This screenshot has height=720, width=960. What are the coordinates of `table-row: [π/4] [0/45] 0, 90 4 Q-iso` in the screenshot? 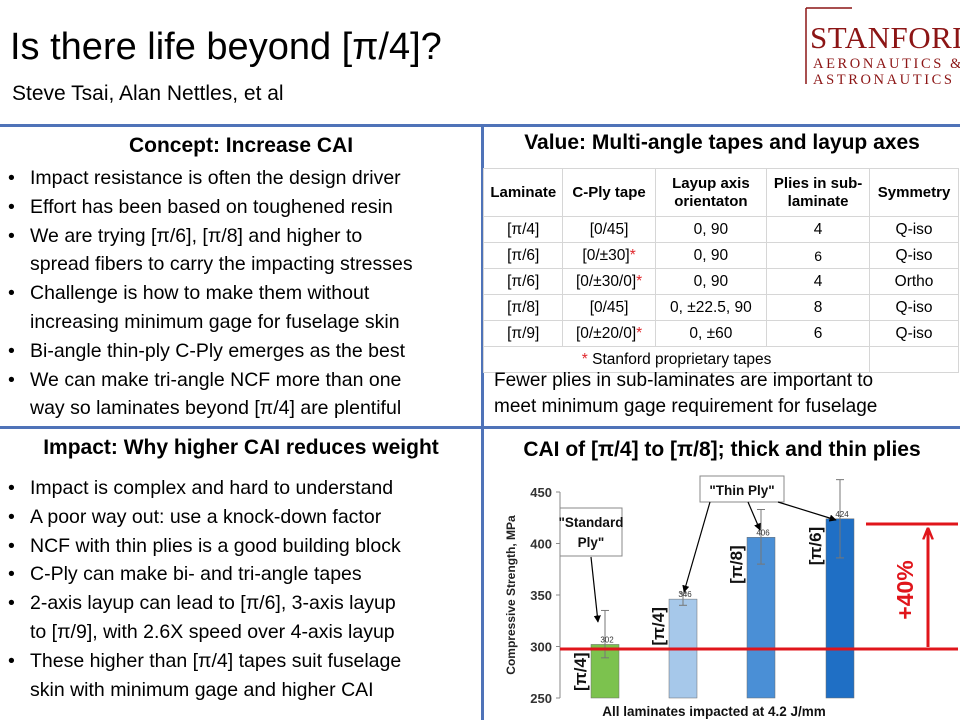 It's located at (720, 229).